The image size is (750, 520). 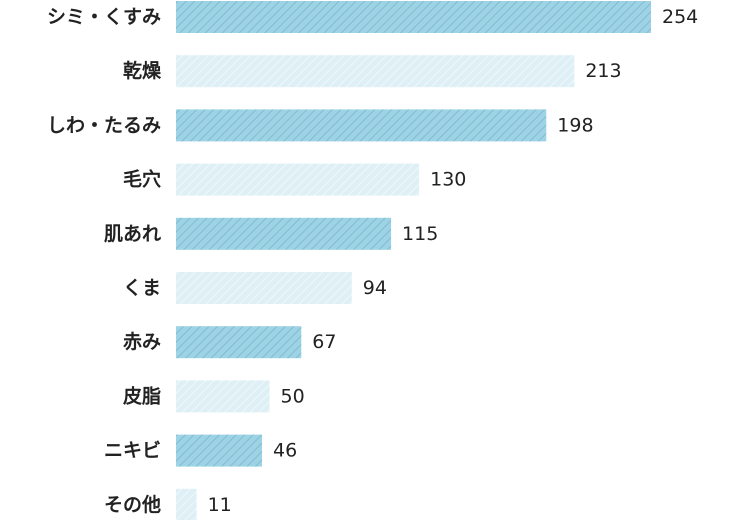 I want to click on value-label: 67, so click(x=324, y=342).